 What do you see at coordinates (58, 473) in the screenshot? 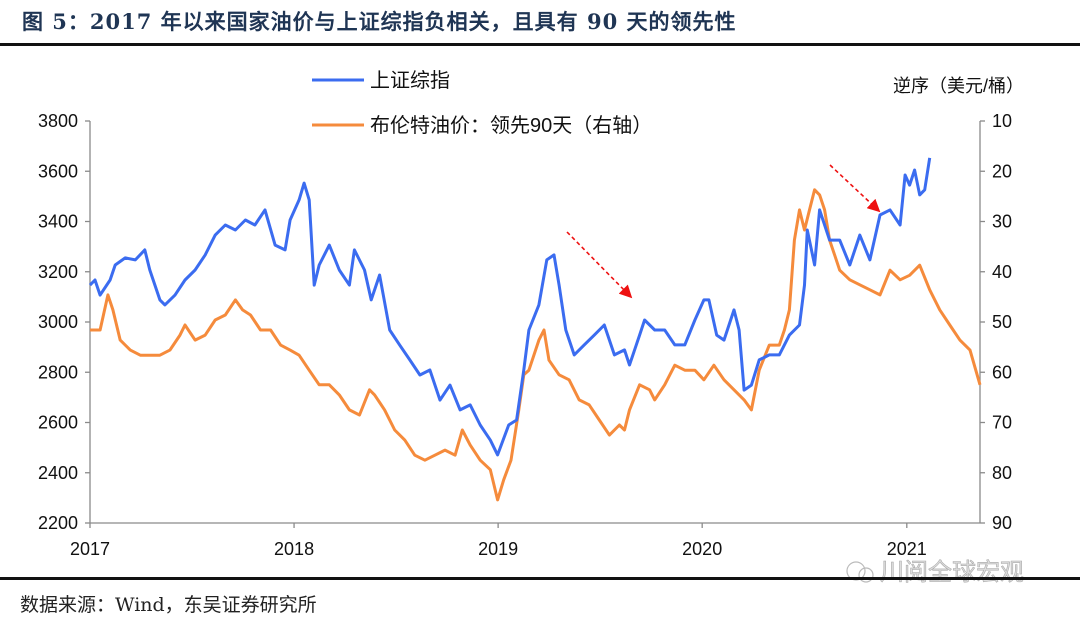
I see `y-tick-label: 2400` at bounding box center [58, 473].